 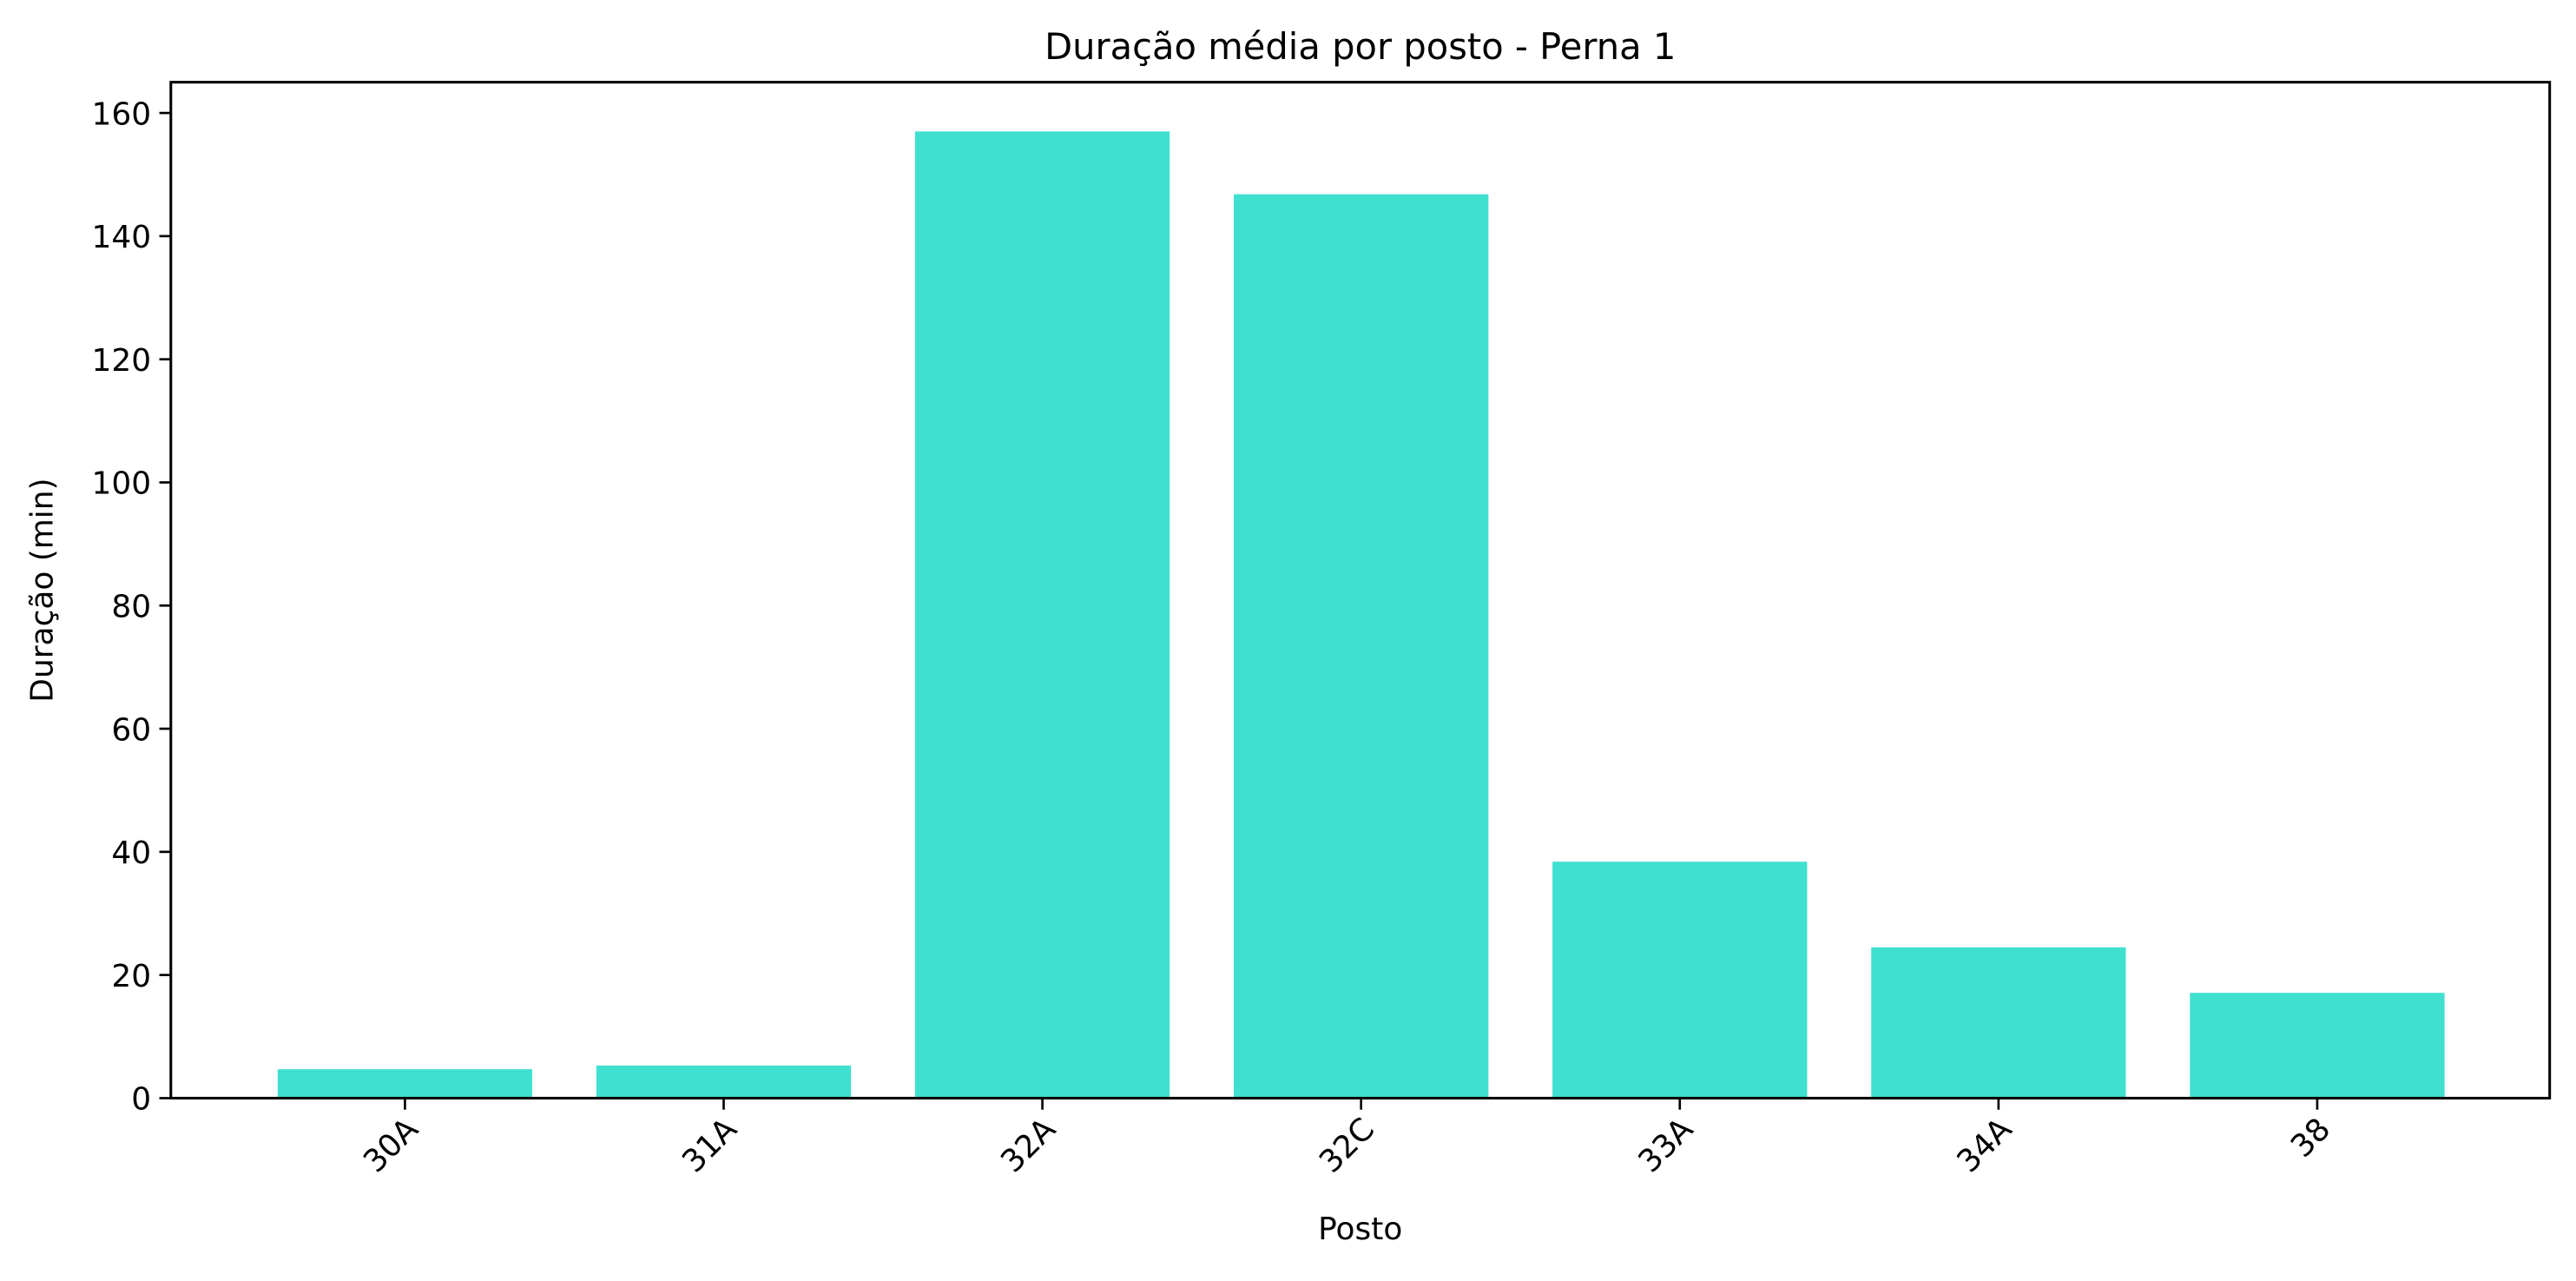 I want to click on x-axis-ticks: 30A 31A 32A 32C 33A 34A 38, so click(x=1347, y=1139).